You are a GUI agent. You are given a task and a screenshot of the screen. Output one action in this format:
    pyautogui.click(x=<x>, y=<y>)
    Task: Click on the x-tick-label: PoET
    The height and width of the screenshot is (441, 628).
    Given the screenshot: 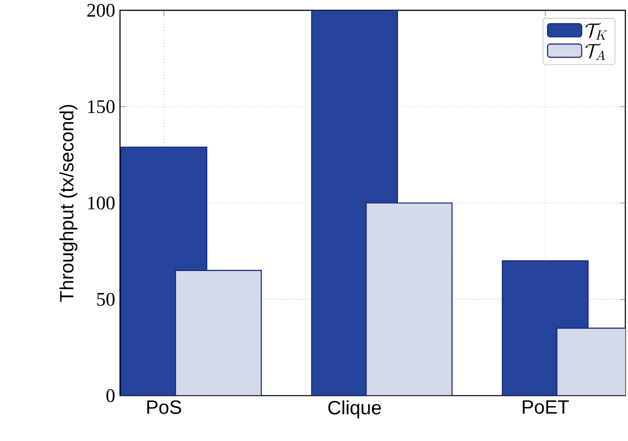 What is the action you would take?
    pyautogui.click(x=545, y=407)
    